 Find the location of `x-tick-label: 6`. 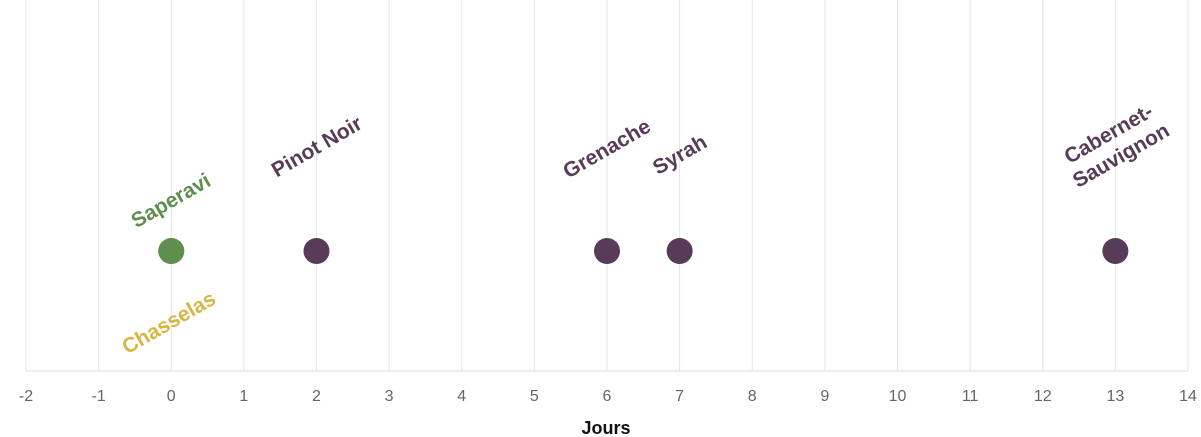

x-tick-label: 6 is located at coordinates (607, 396).